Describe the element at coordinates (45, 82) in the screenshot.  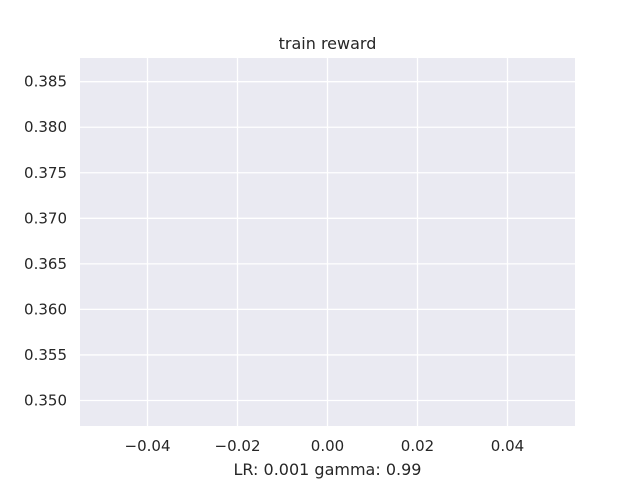
I see `y-tick-label: 0.385` at that location.